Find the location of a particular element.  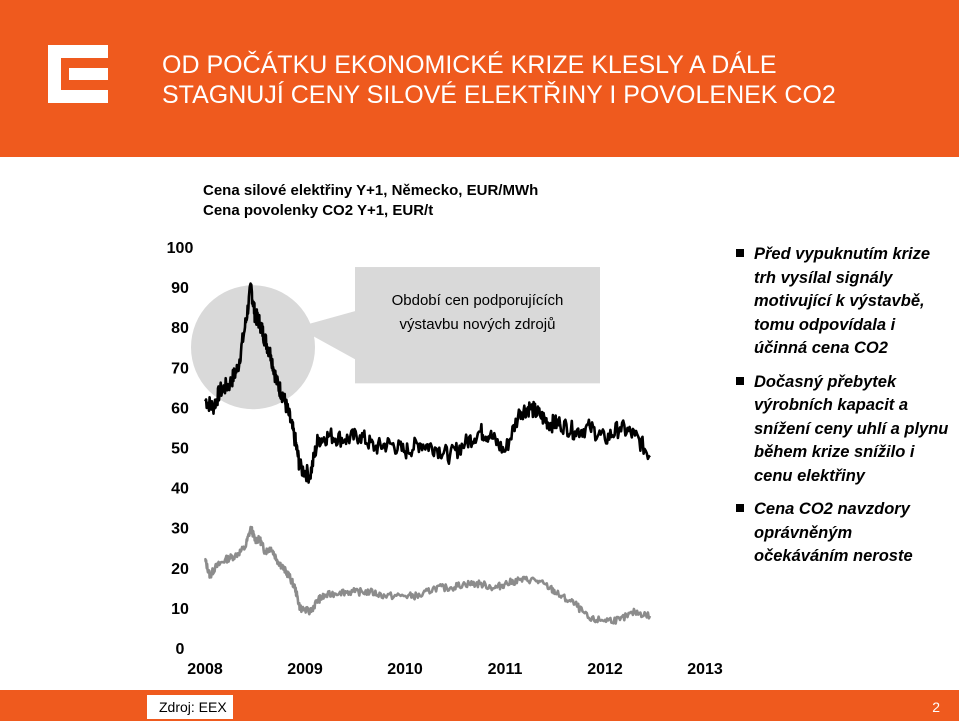

y-tick-label: 50 is located at coordinates (180, 449).